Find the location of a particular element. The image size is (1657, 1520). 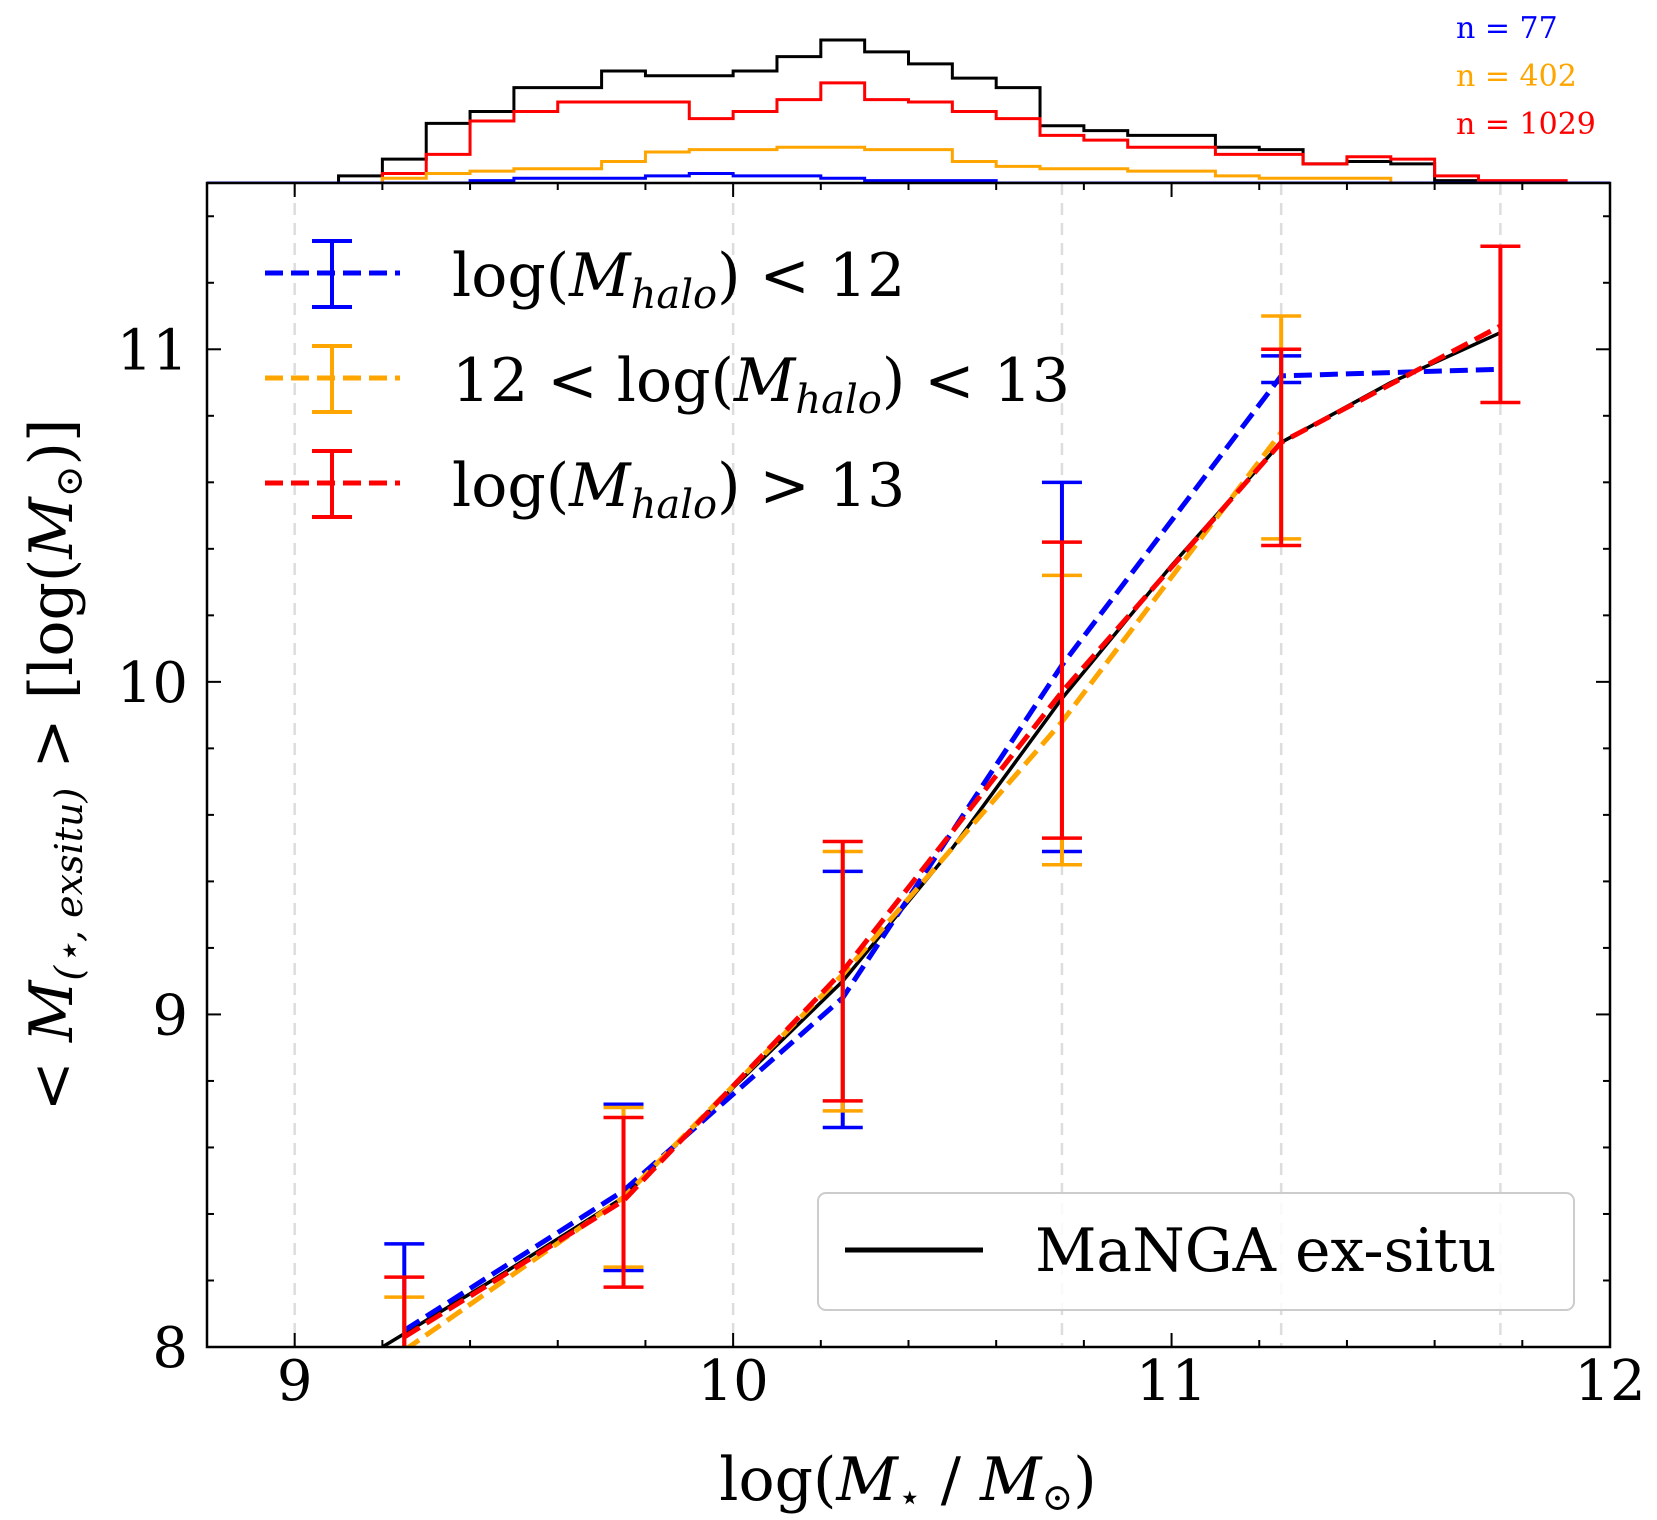

x-axis-label: log(M⋆ / M⊙) is located at coordinates (907, 1482).